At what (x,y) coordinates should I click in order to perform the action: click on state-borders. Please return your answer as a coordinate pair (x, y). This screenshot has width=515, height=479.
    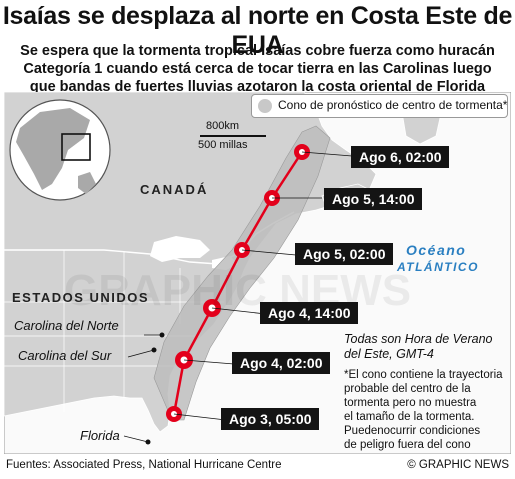
    Looking at the image, I should click on (114, 331).